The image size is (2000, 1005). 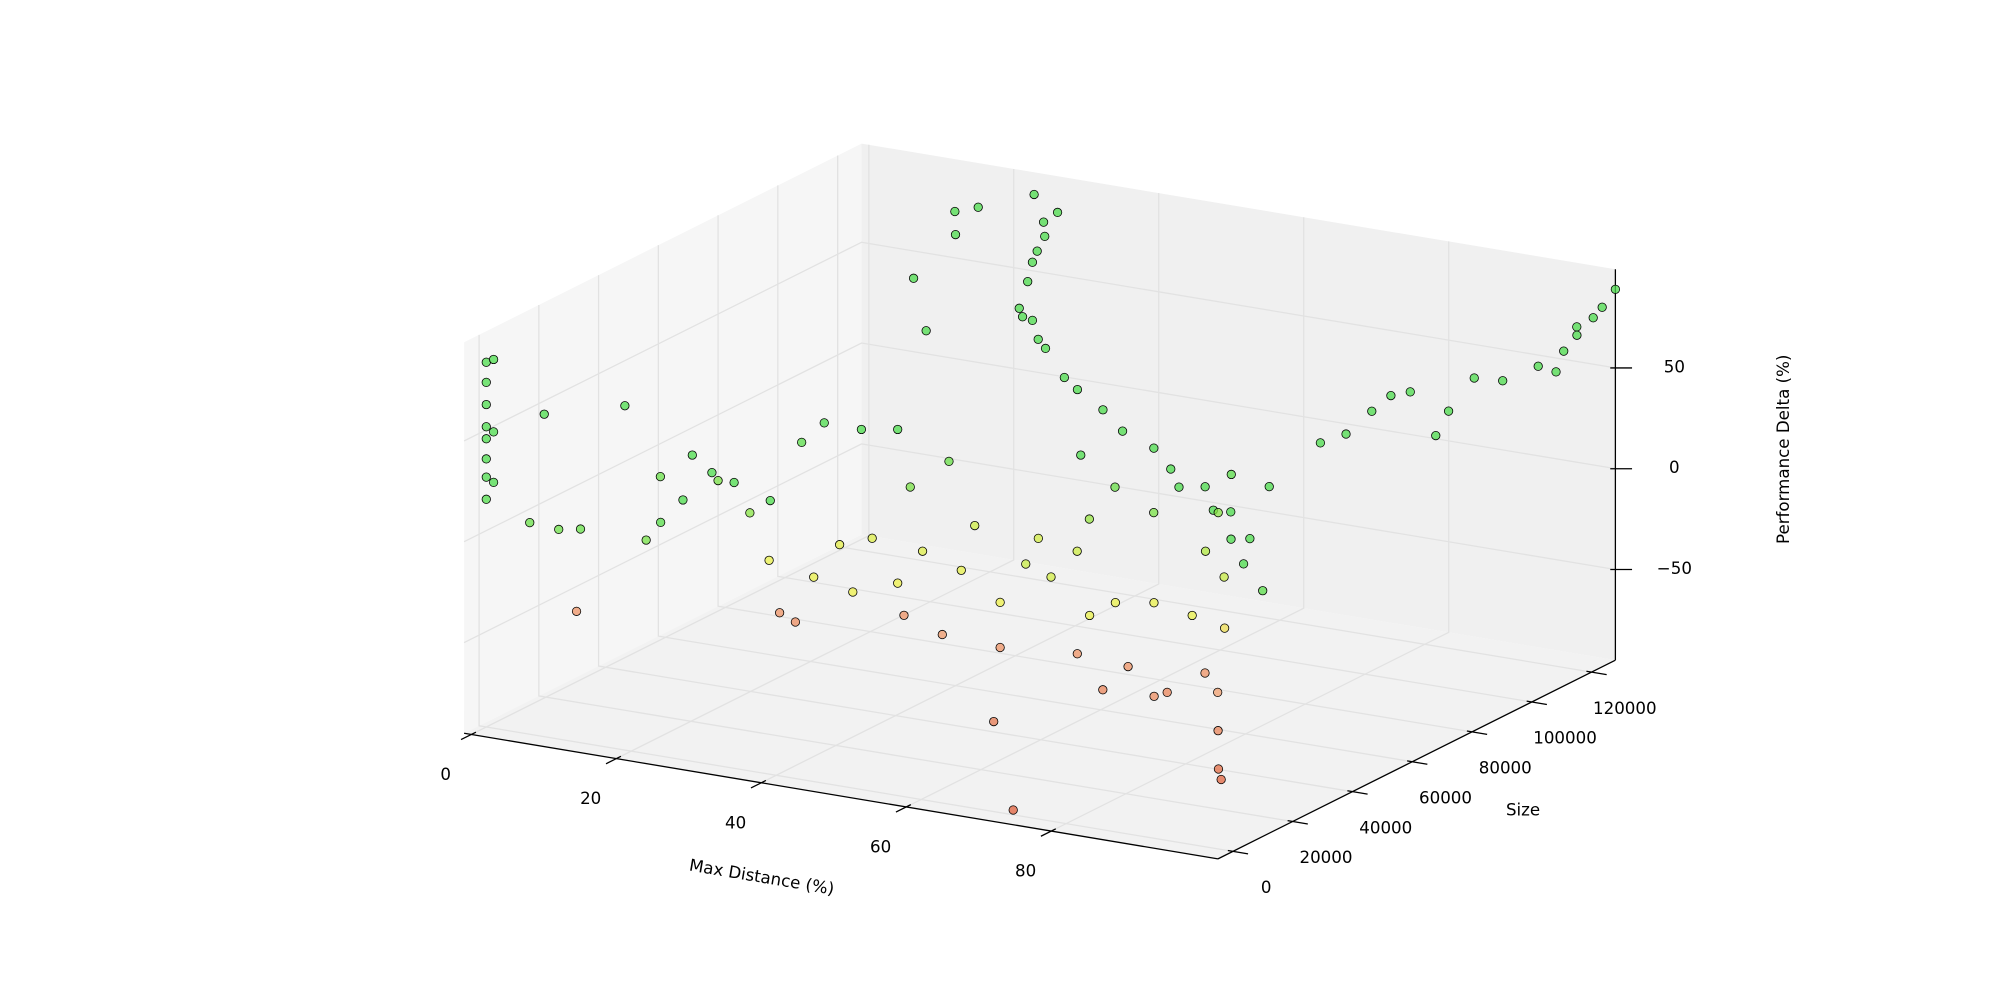 I want to click on y-tick-label: 60000, so click(x=1445, y=797).